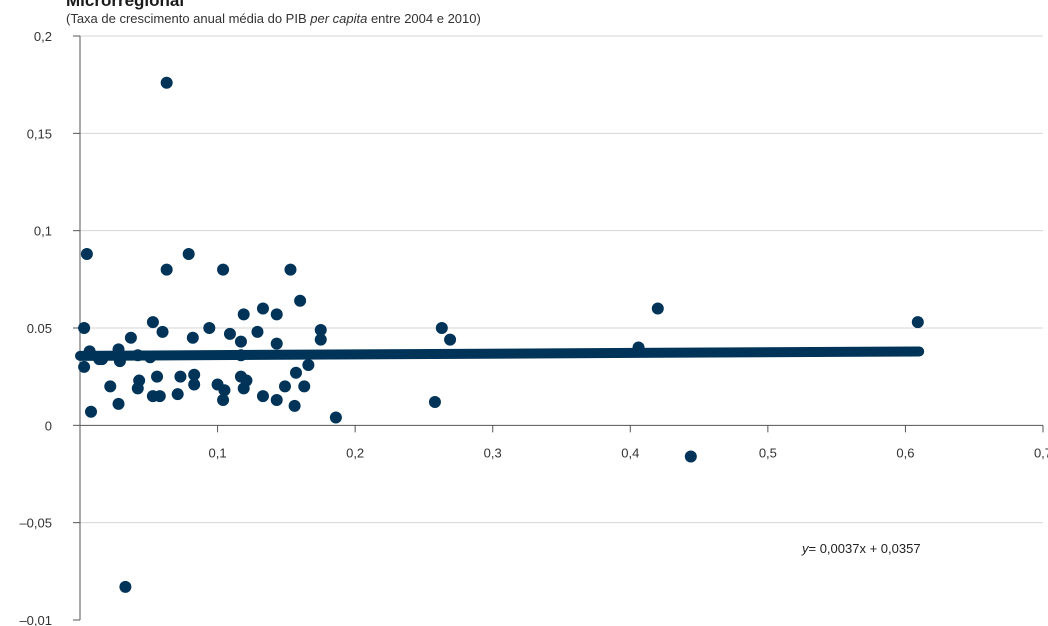  I want to click on y-tick-label-2: 0,1, so click(43, 231).